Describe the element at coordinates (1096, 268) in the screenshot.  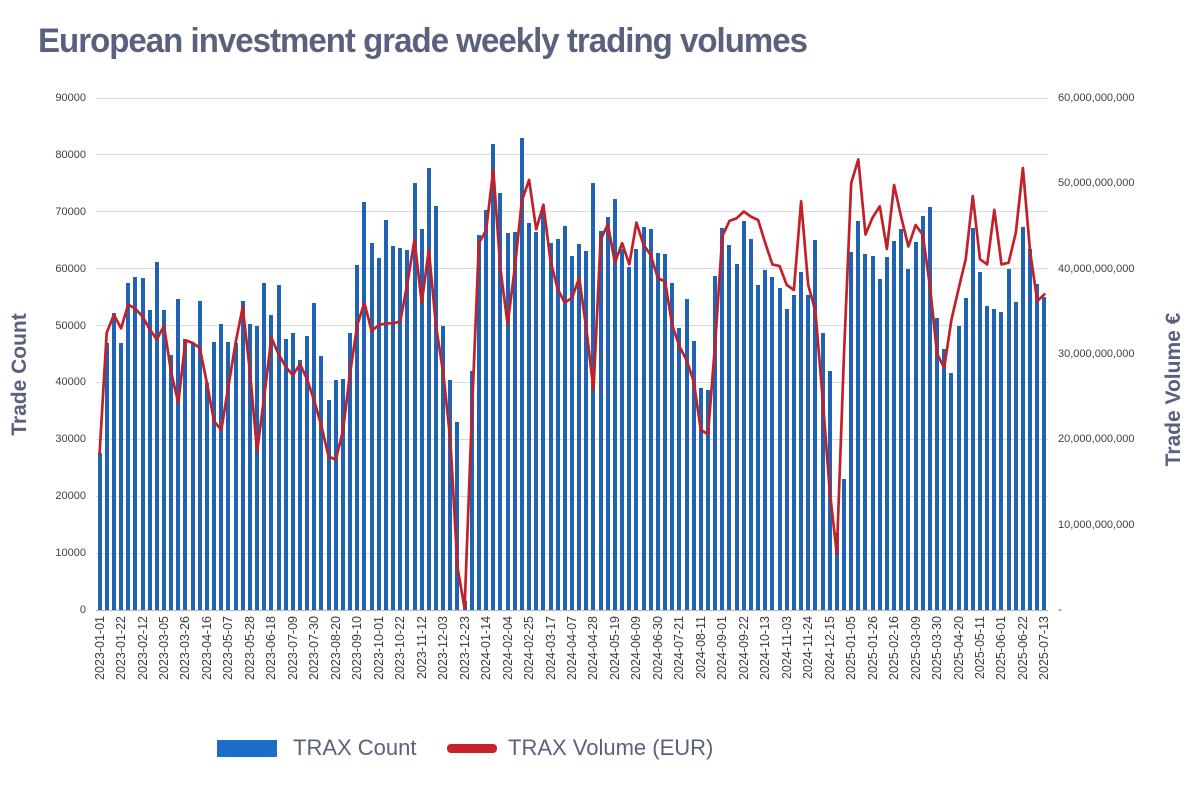
I see `right-axis-tick-label: 40,000,000,000` at that location.